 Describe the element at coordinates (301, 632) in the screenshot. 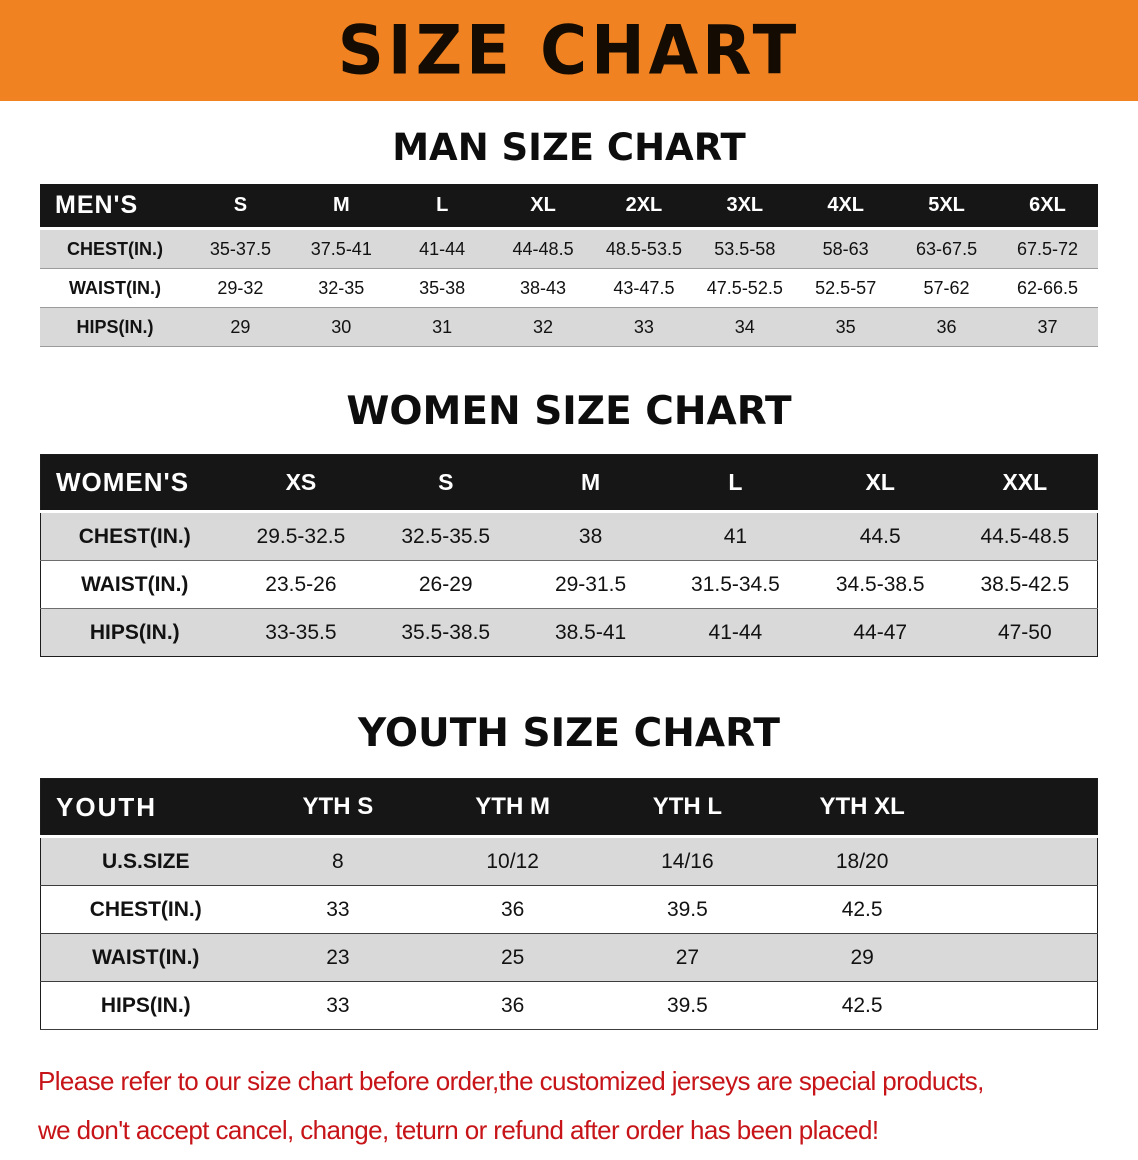

I see `size-value-cell: 33-35.5` at that location.